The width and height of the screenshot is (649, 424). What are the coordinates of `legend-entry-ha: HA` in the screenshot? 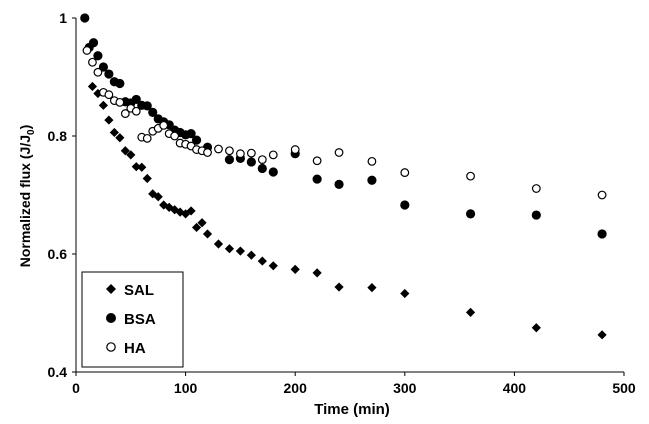 It's located at (126, 348).